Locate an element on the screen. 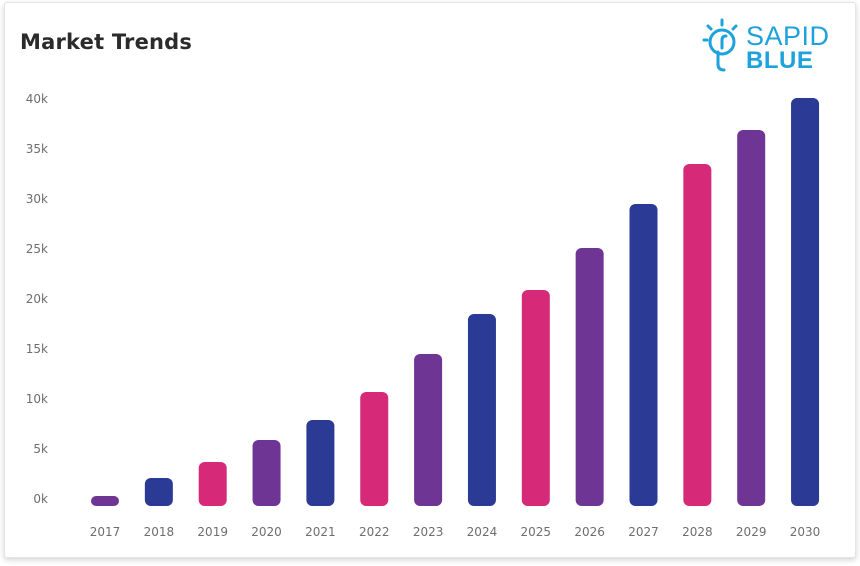 The image size is (860, 566). x-tick-label: 2021 is located at coordinates (320, 532).